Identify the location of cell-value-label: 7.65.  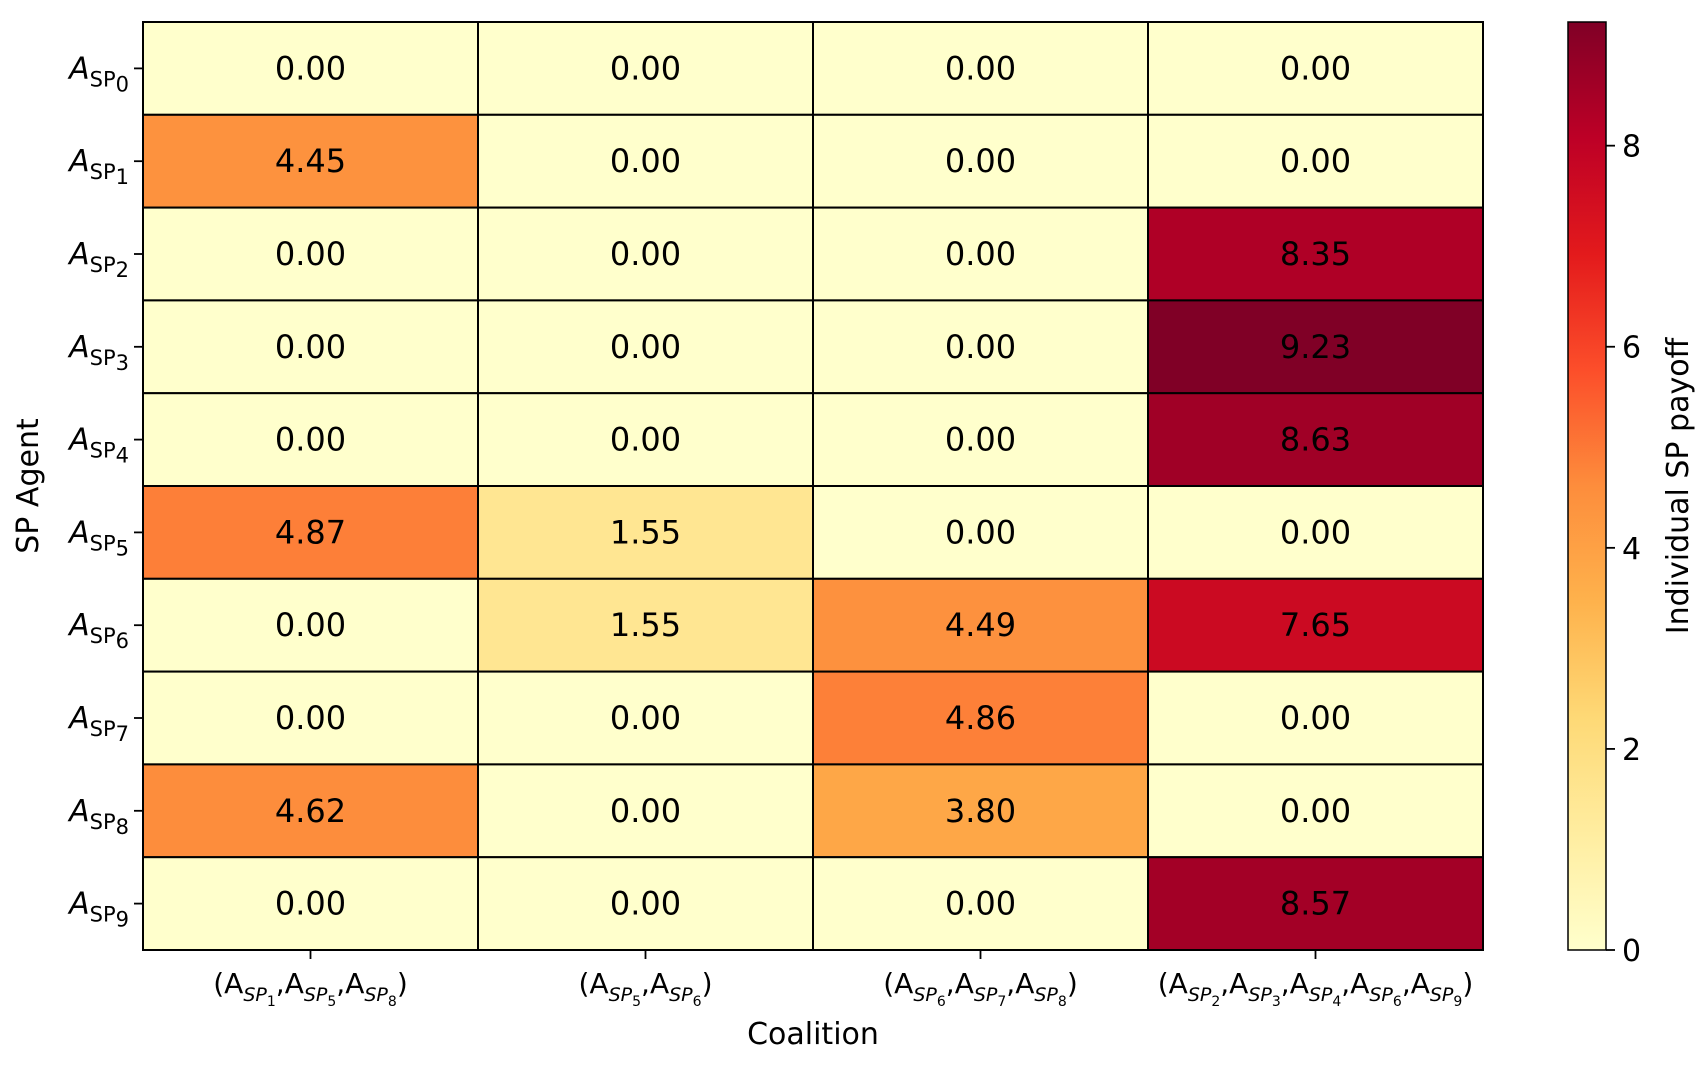
(1315, 625).